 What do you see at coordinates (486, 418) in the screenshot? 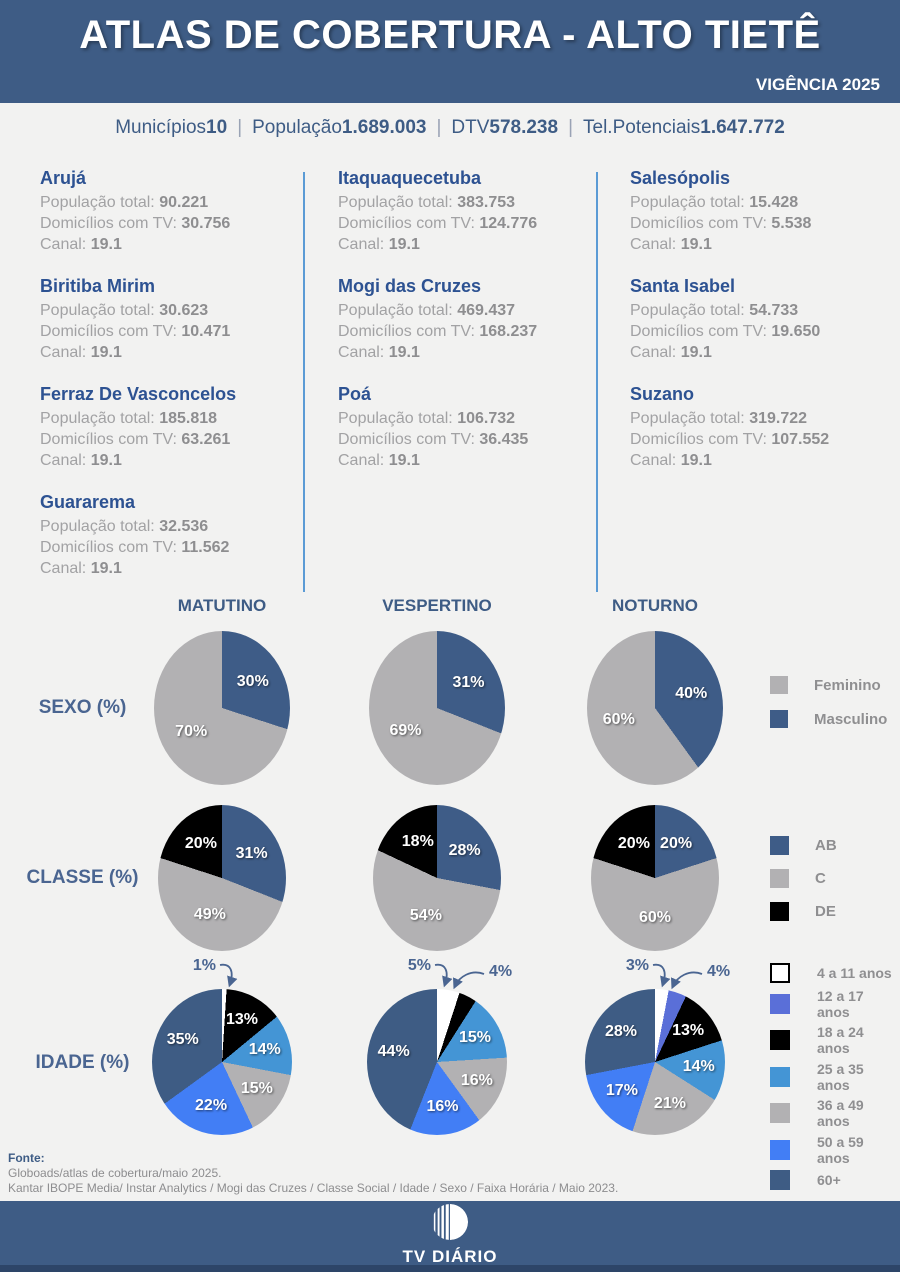
I see `field-value: 106.732` at bounding box center [486, 418].